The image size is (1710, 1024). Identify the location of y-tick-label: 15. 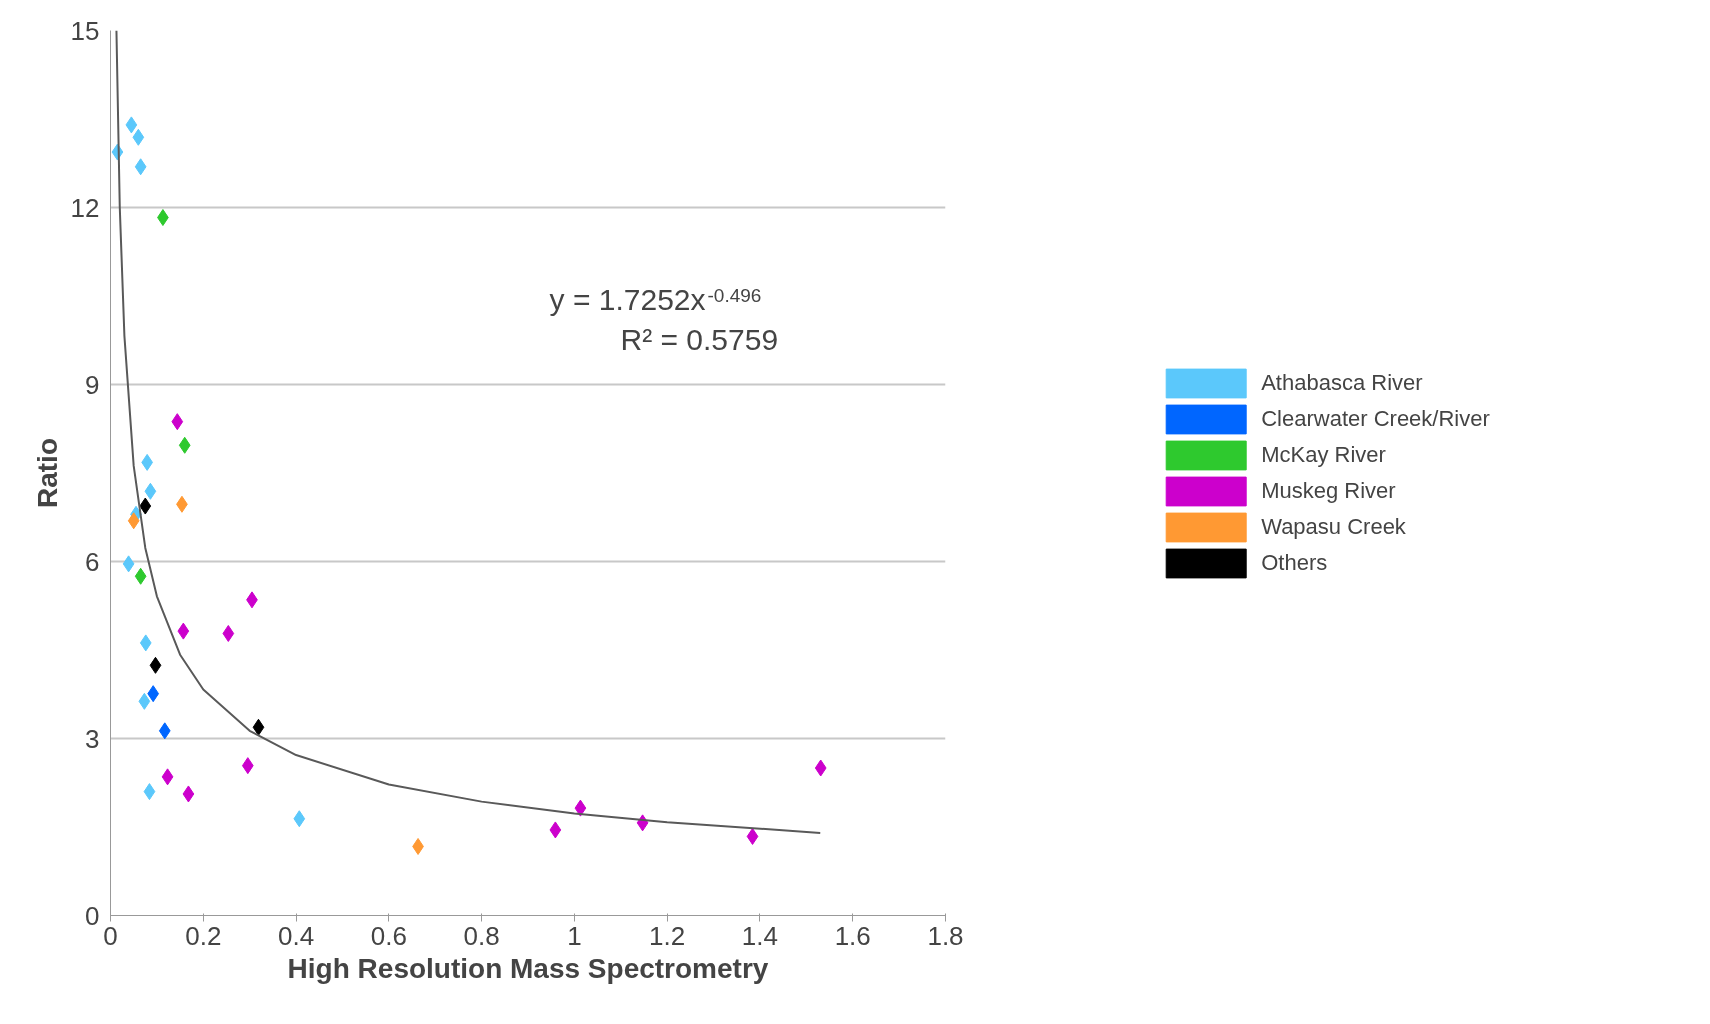
(85, 30).